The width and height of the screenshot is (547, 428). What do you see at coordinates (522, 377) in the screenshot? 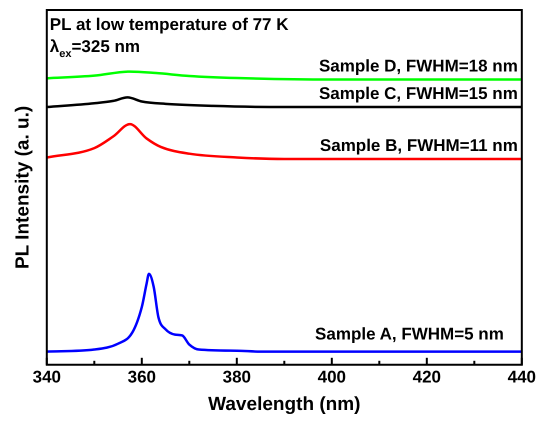
I see `x-tick-label: 440` at bounding box center [522, 377].